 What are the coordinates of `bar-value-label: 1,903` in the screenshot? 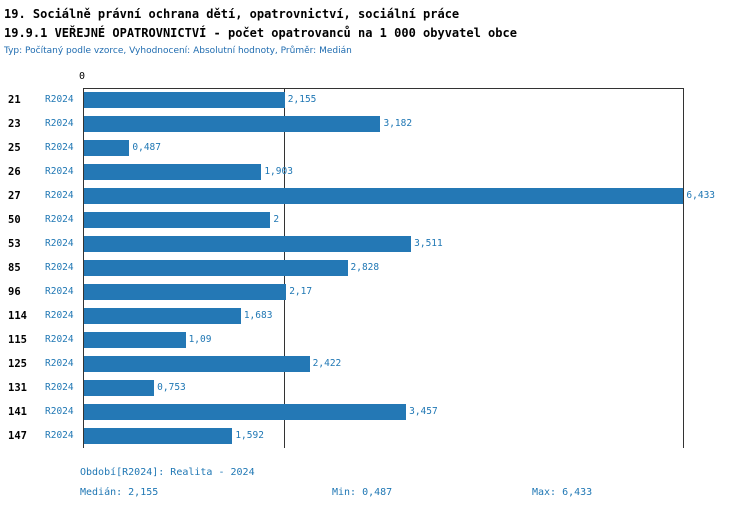 It's located at (278, 171).